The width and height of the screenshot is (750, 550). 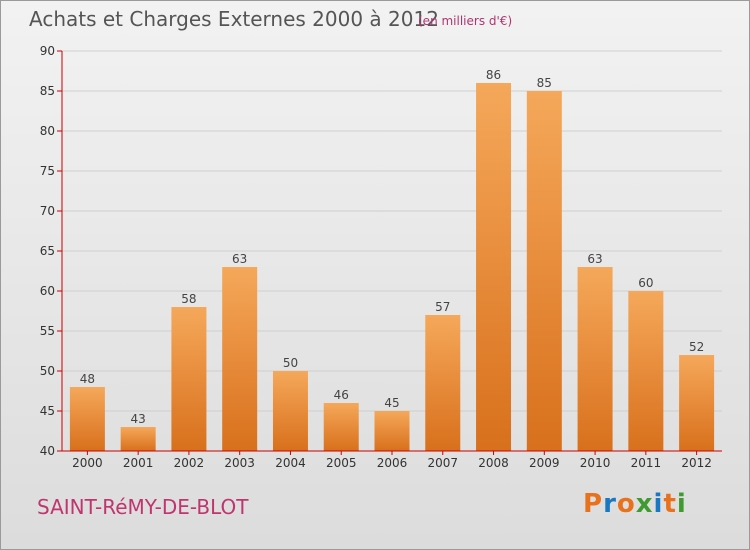 What do you see at coordinates (493, 463) in the screenshot?
I see `x-tick-label: 2008` at bounding box center [493, 463].